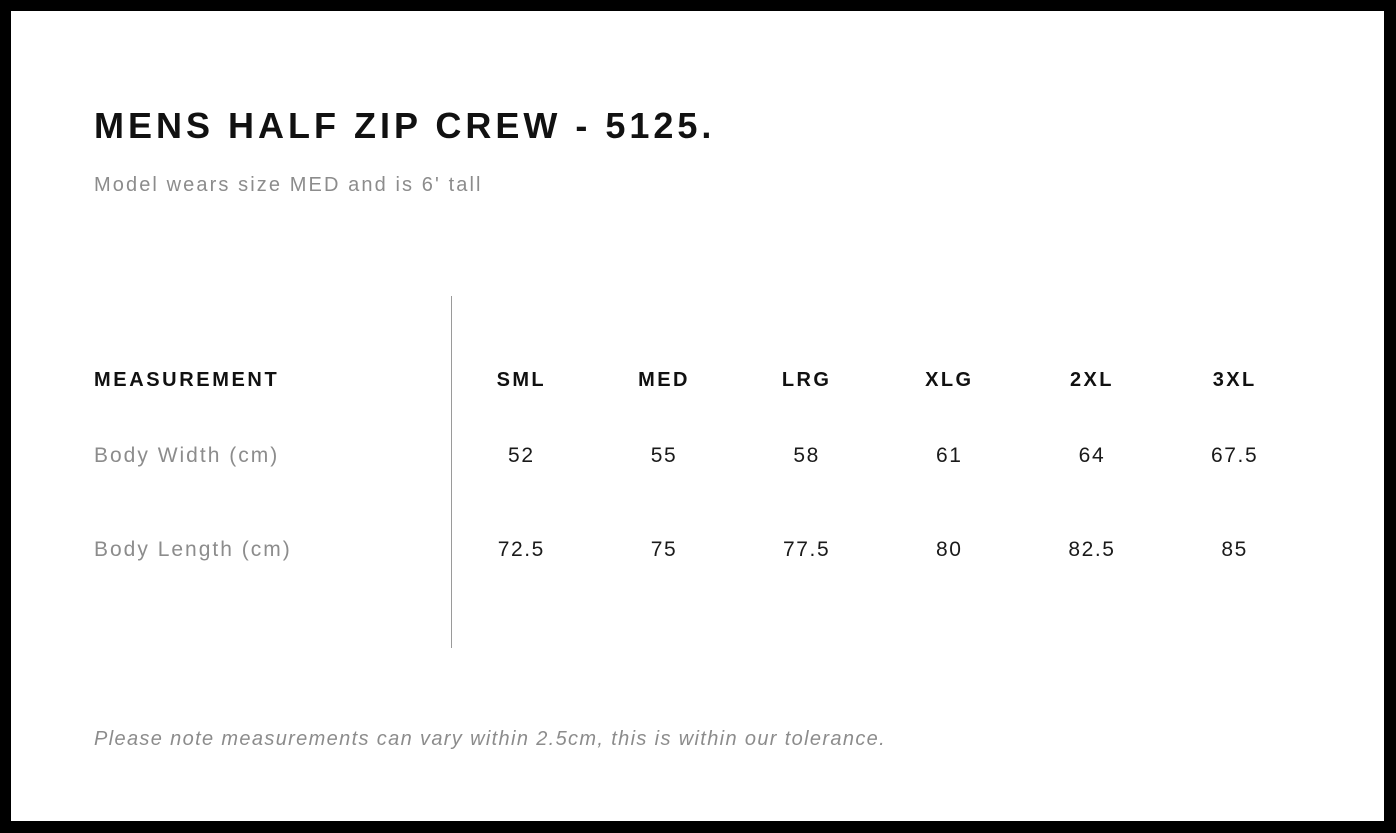 The image size is (1396, 833). I want to click on column-header-lrg: LRG, so click(806, 379).